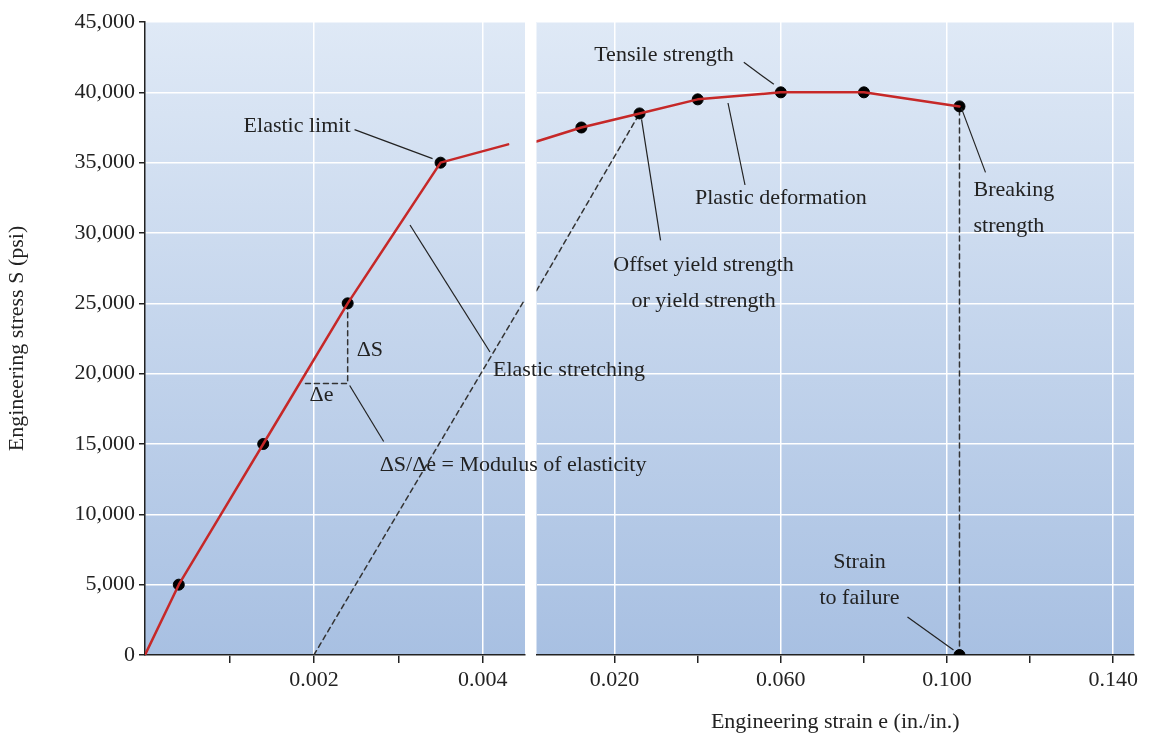 The height and width of the screenshot is (739, 1157). Describe the element at coordinates (104, 513) in the screenshot. I see `y-tick-label: 10,000` at that location.